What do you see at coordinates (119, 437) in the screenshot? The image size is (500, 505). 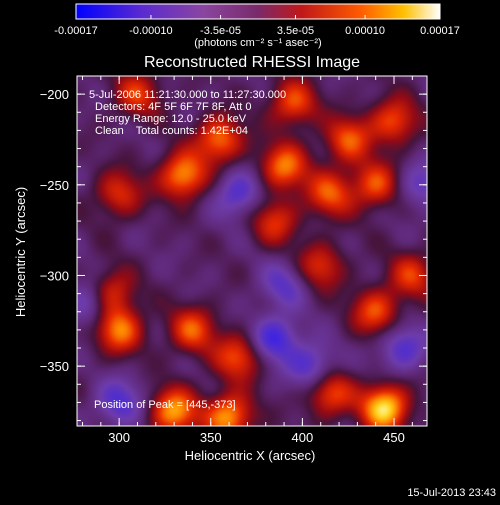 I see `x-tick-label: 300` at bounding box center [119, 437].